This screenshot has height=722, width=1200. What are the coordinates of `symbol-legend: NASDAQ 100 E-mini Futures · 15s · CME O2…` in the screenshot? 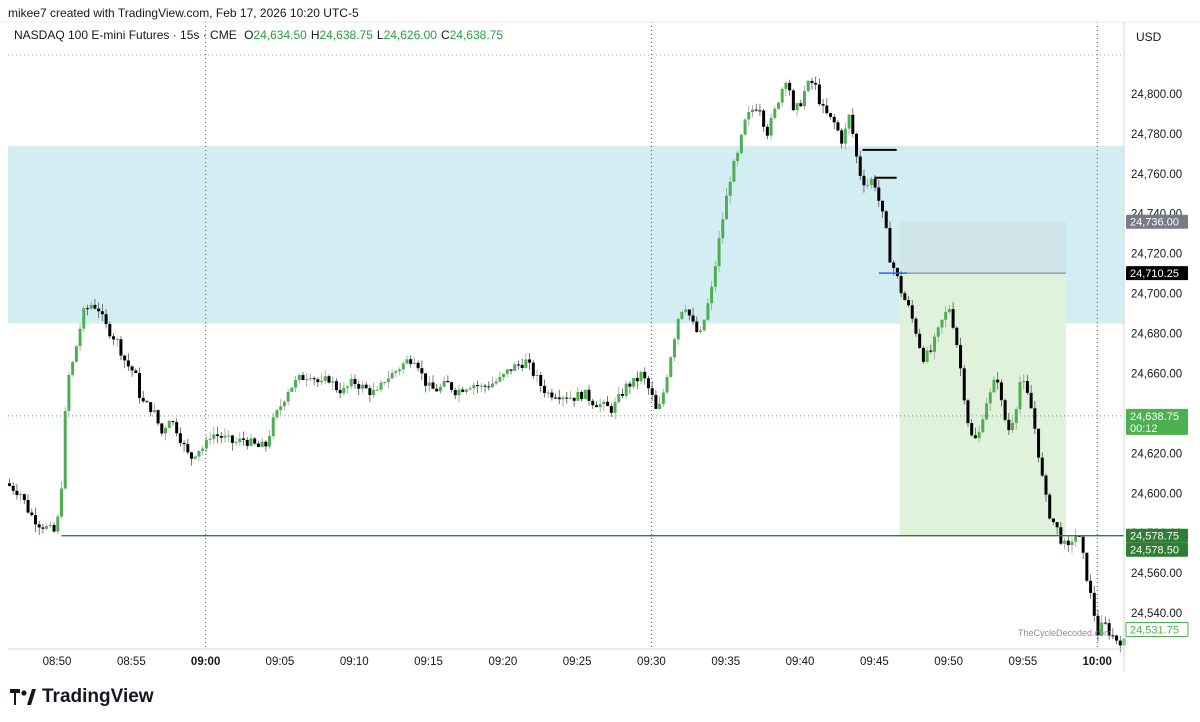 It's located at (258, 35).